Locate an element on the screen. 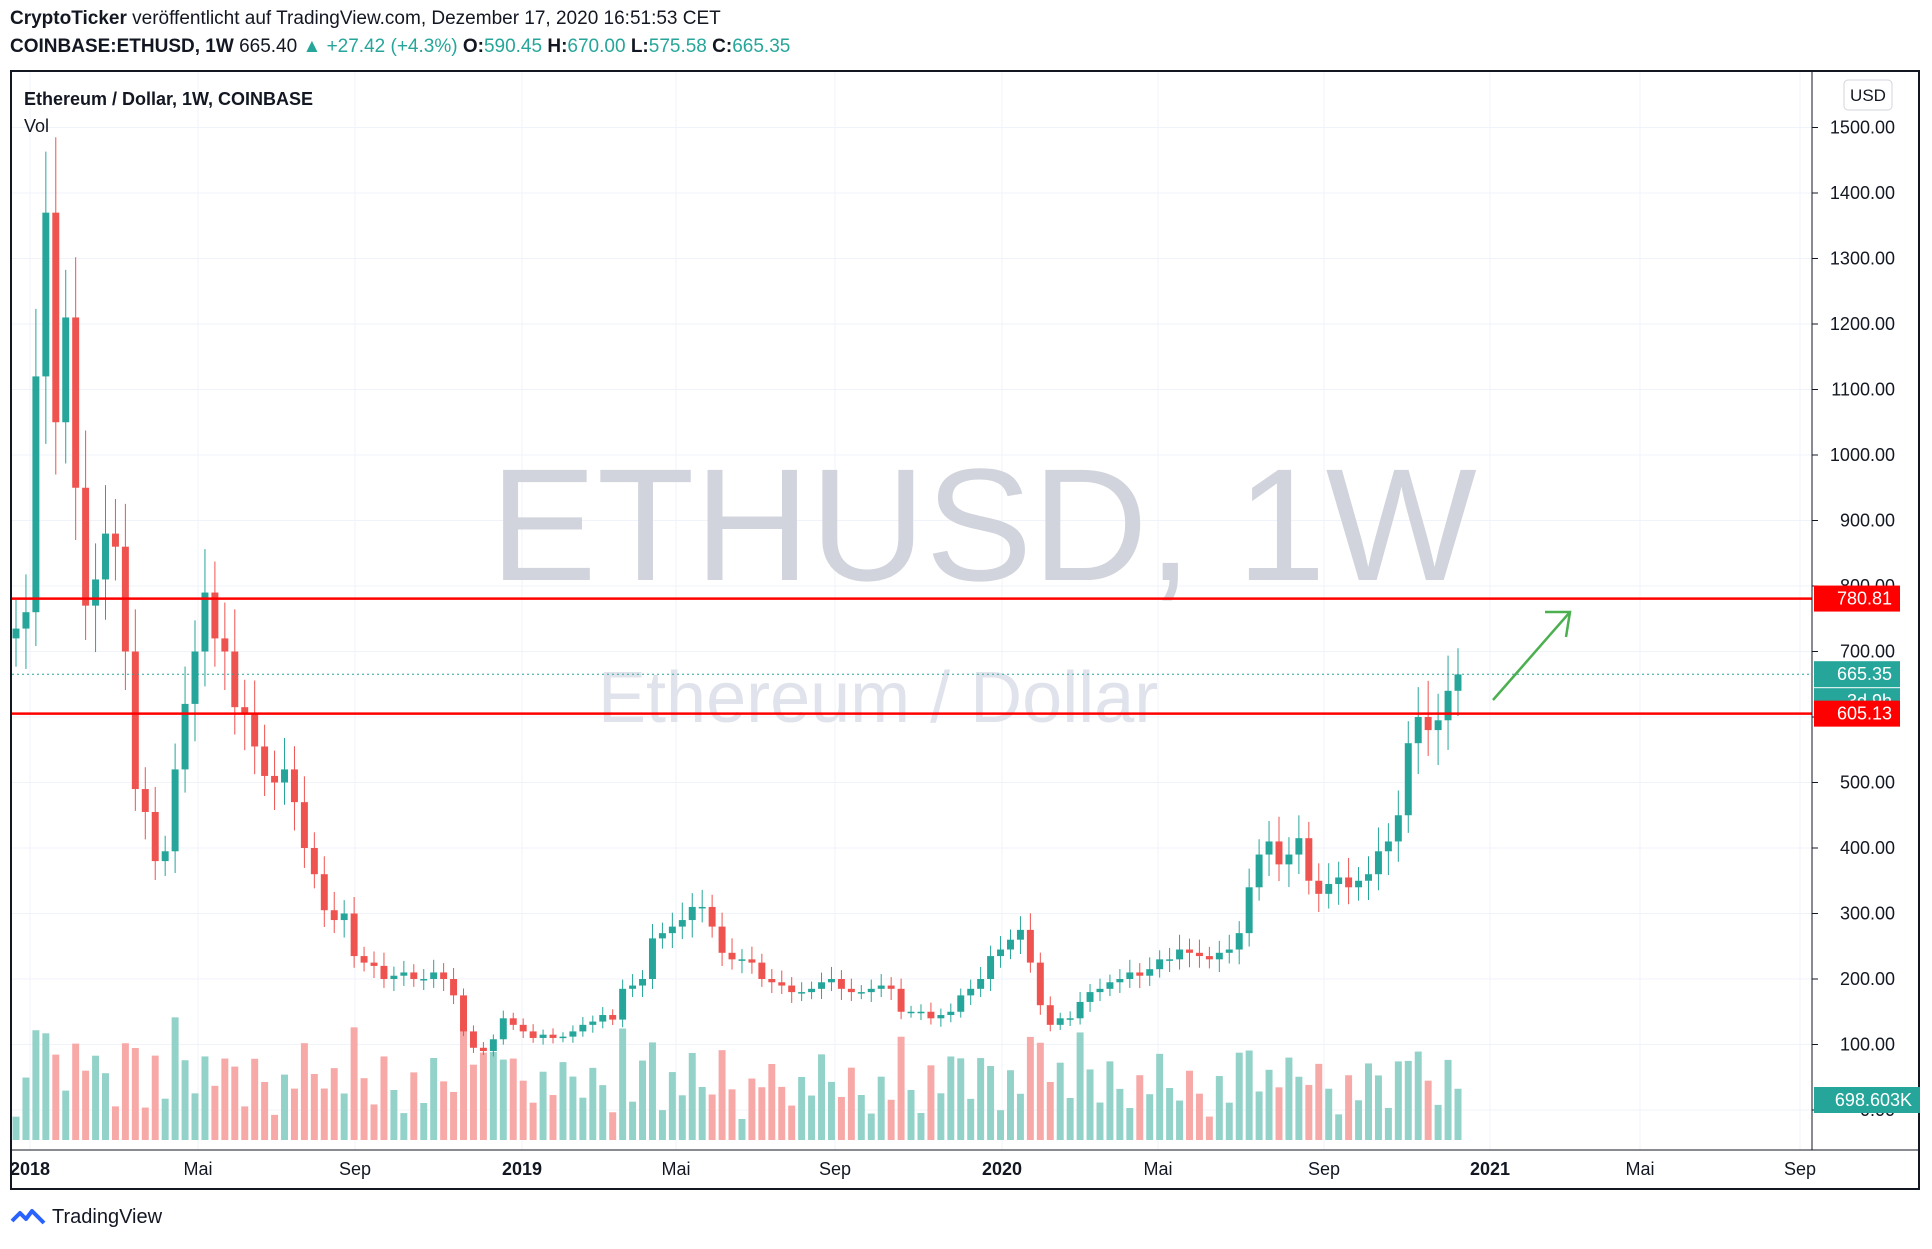  x-tick-label: 2018 is located at coordinates (30, 1169).